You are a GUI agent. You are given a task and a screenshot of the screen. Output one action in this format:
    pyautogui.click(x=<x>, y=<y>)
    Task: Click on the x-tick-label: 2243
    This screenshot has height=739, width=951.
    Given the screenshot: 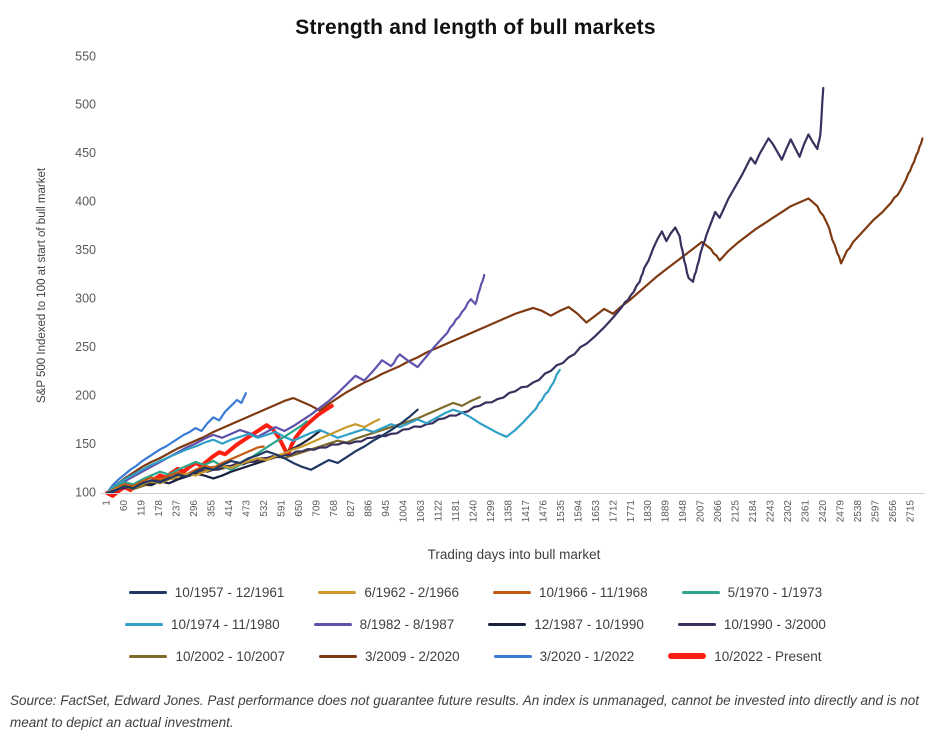 What is the action you would take?
    pyautogui.click(x=771, y=511)
    